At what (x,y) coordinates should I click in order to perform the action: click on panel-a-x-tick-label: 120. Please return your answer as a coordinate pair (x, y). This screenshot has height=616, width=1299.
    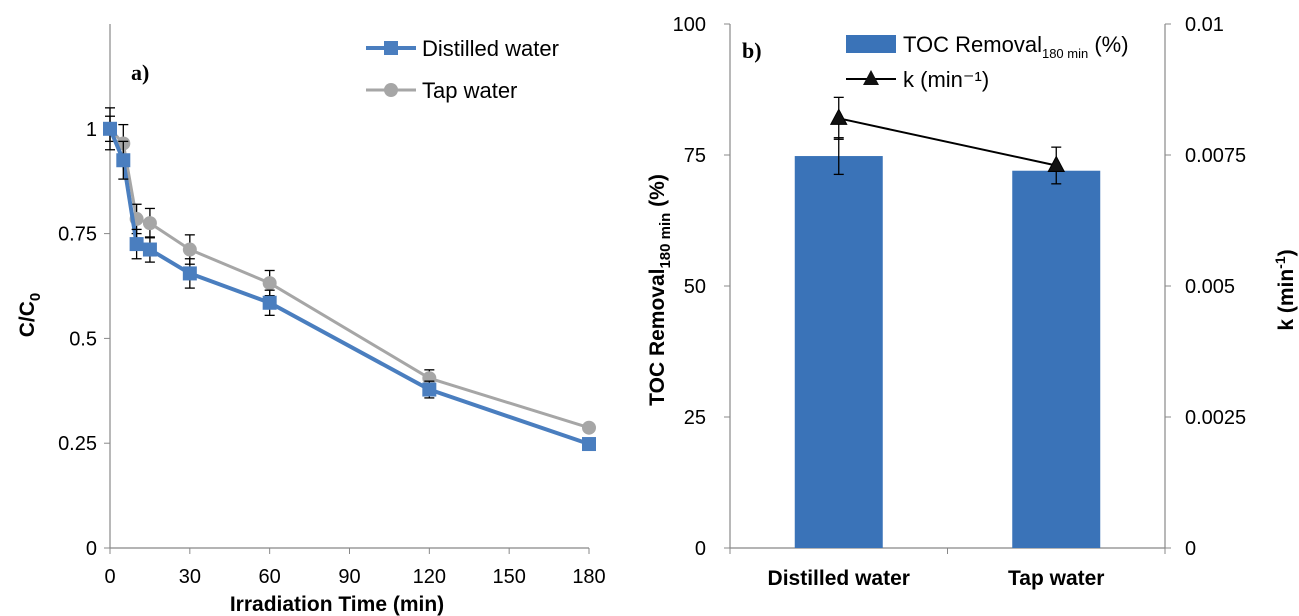
    Looking at the image, I should click on (429, 577).